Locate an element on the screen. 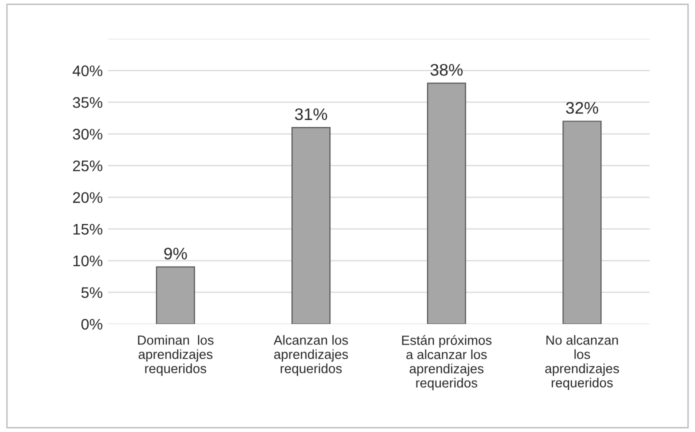 This screenshot has height=432, width=695. y-tick-label: 10% is located at coordinates (87, 261).